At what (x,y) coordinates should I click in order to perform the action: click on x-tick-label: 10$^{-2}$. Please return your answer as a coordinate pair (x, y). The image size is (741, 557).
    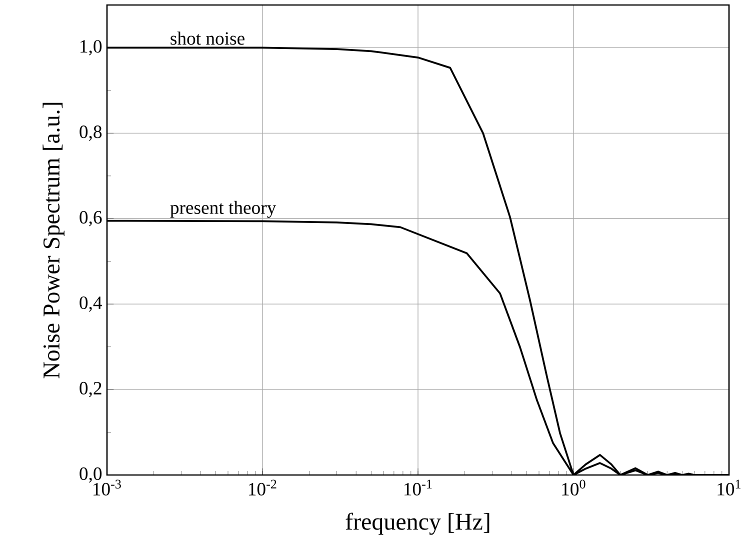
    Looking at the image, I should click on (262, 488).